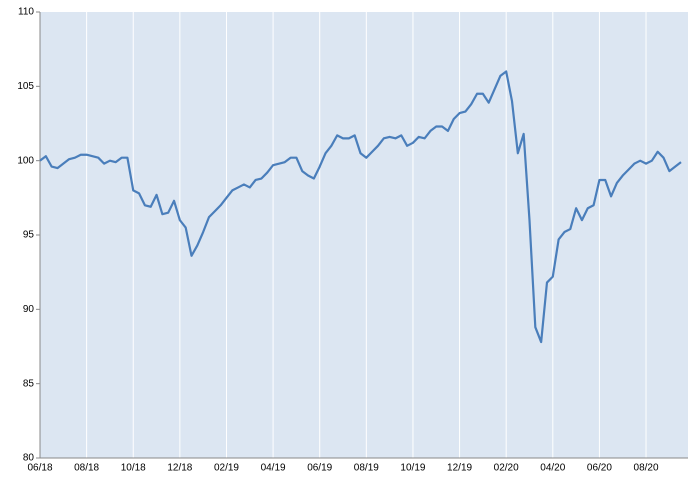 This screenshot has width=688, height=481. I want to click on y-tick-label: 85, so click(29, 383).